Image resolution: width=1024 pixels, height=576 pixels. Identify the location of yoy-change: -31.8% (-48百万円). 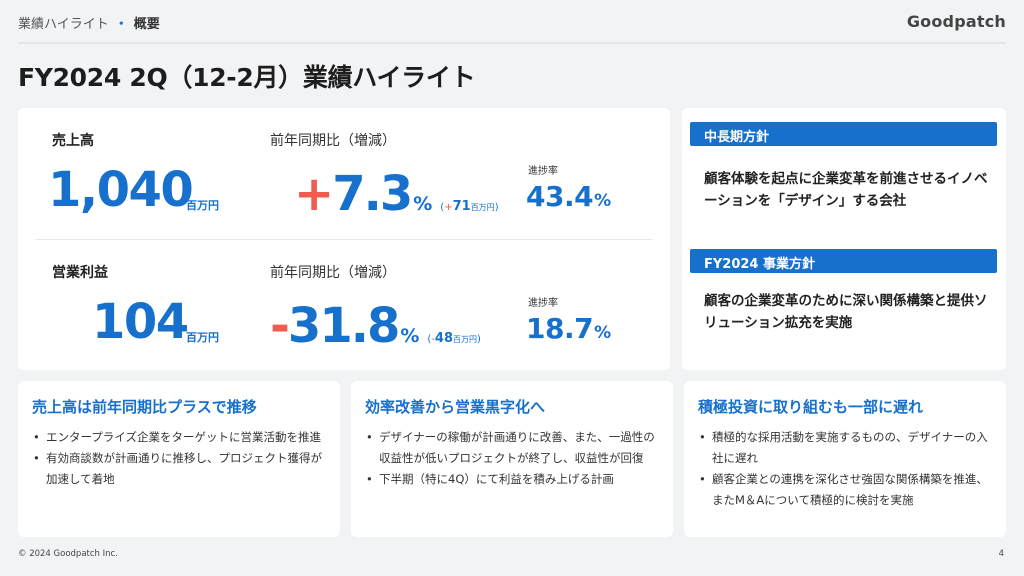
(375, 326).